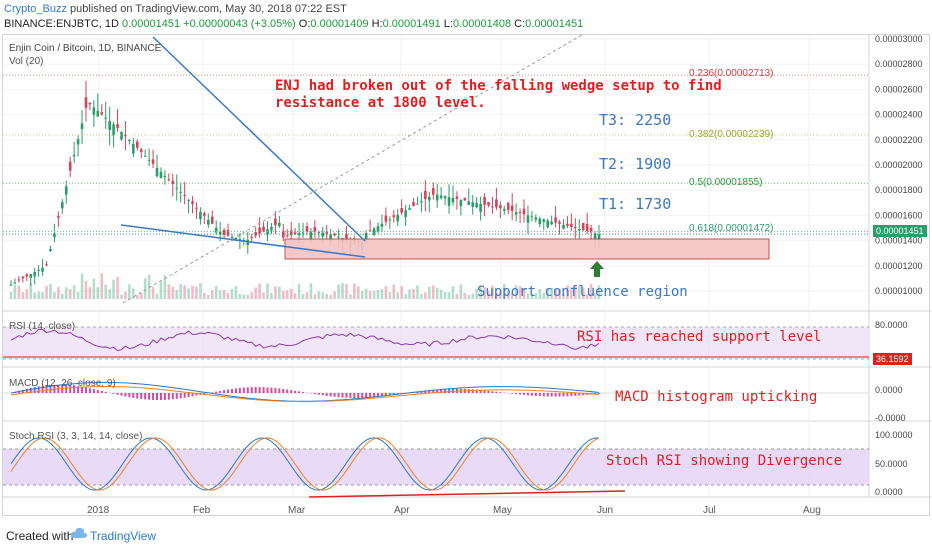  What do you see at coordinates (377, 24) in the screenshot?
I see `high-label: H:` at bounding box center [377, 24].